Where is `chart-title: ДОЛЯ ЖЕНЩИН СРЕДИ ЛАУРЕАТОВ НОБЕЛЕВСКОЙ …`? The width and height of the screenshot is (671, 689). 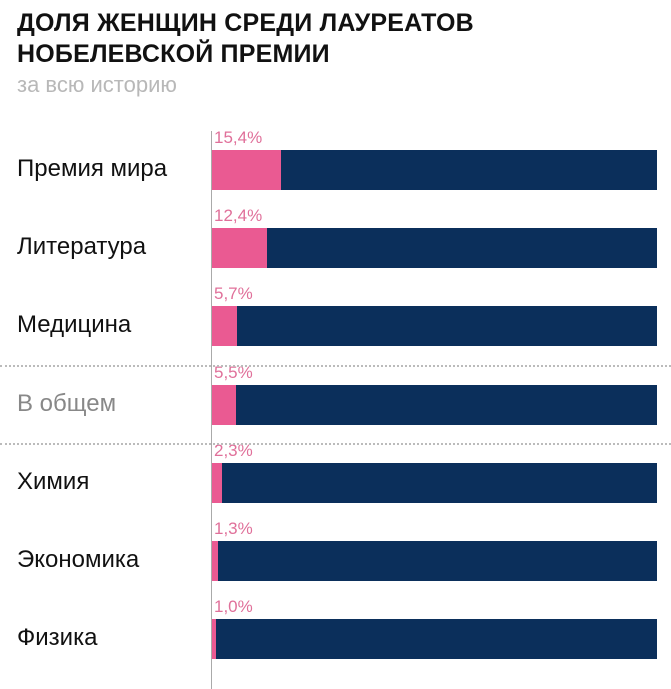 chart-title: ДОЛЯ ЖЕНЩИН СРЕДИ ЛАУРЕАТОВ НОБЕЛЕВСКОЙ … is located at coordinates (245, 38).